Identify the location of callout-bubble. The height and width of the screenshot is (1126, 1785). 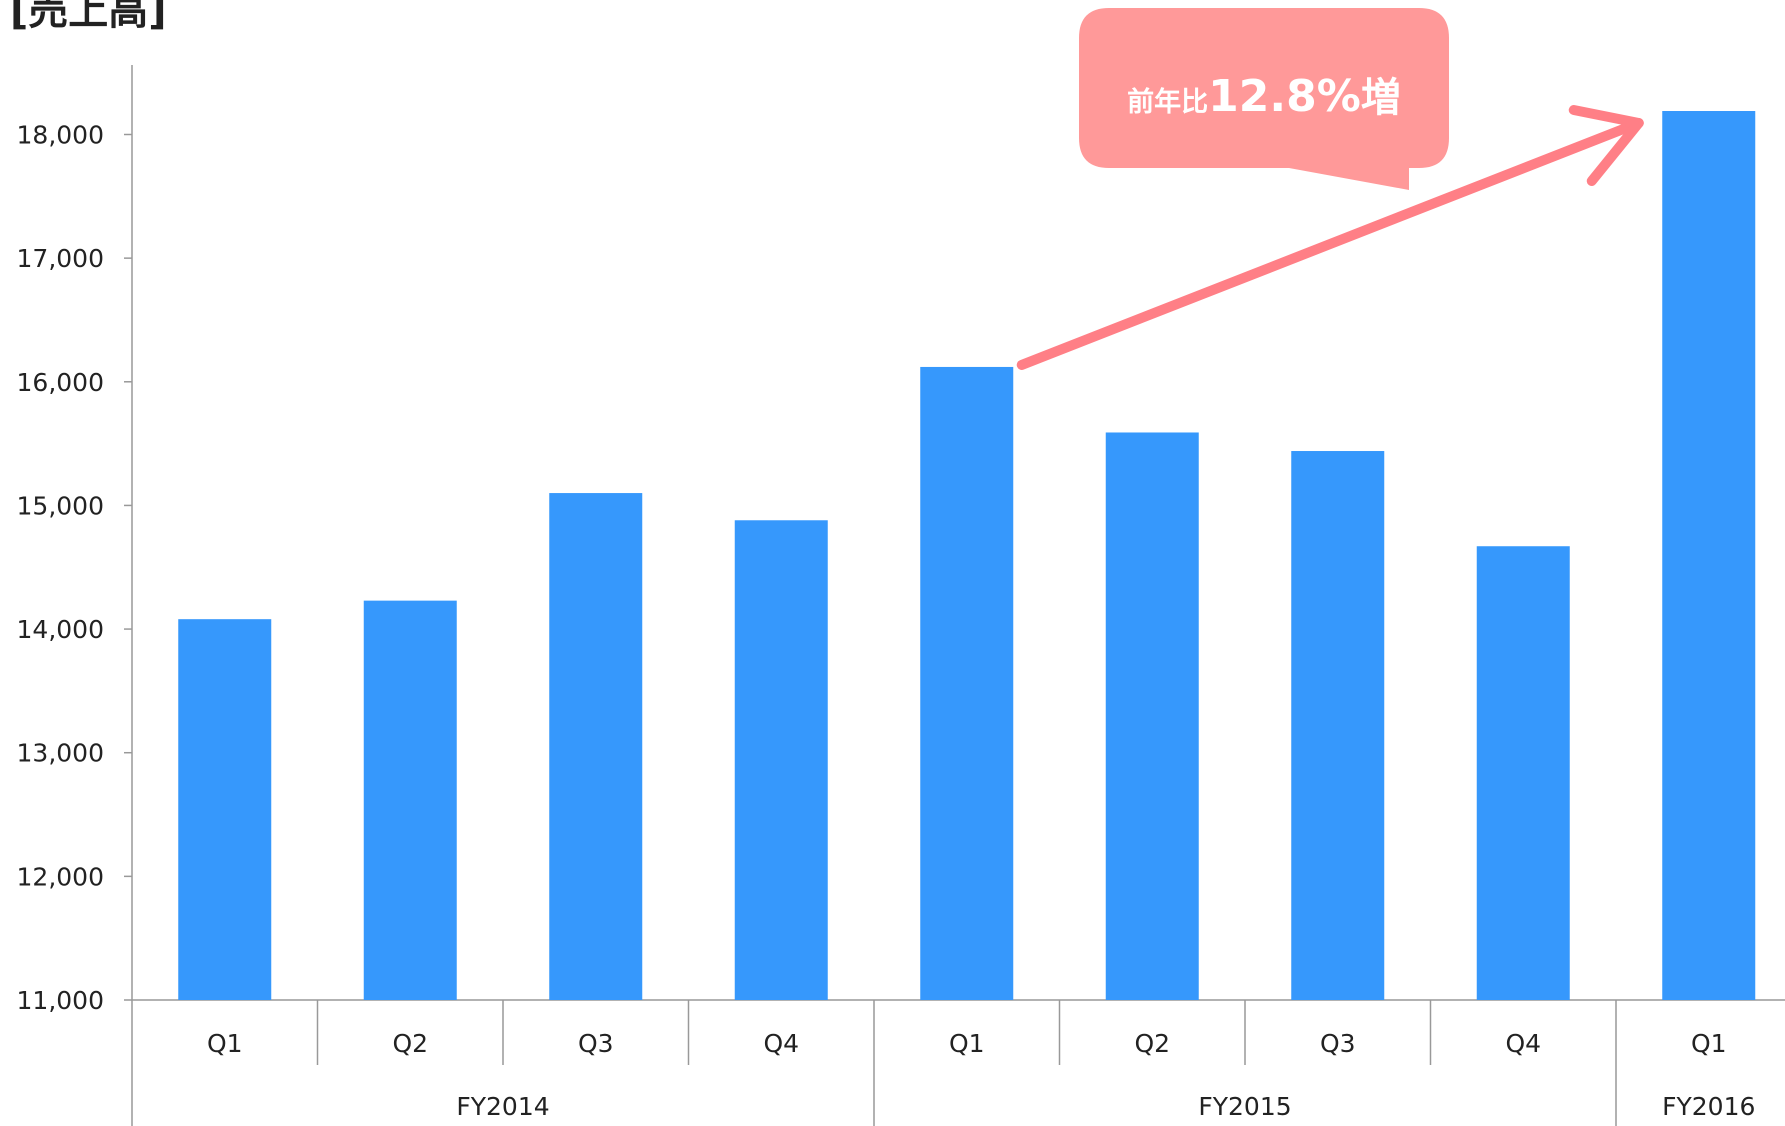
(1264, 99).